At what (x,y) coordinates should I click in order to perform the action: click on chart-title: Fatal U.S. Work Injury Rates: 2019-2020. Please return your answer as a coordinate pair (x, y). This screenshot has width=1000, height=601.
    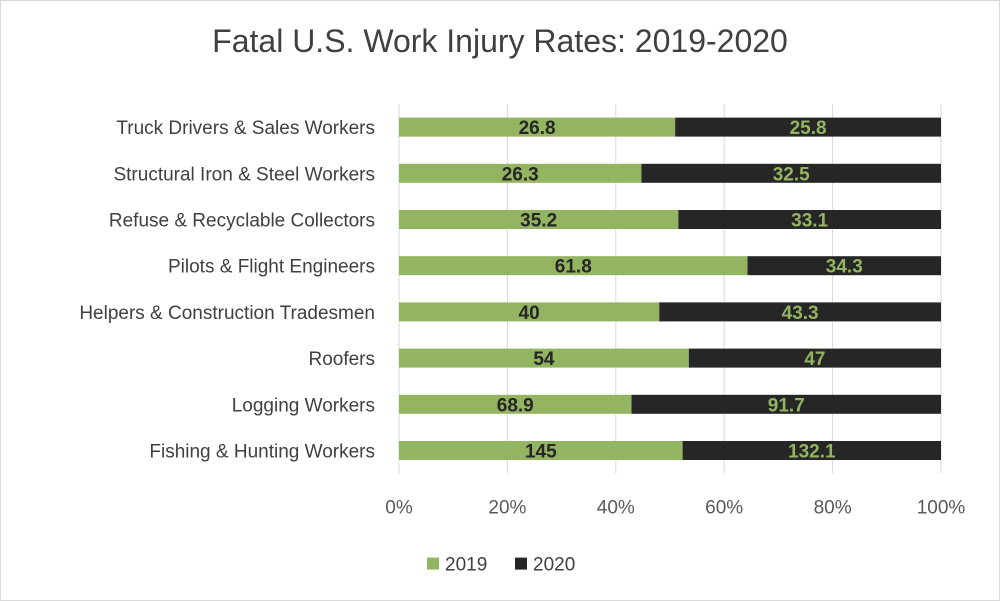
    Looking at the image, I should click on (500, 41).